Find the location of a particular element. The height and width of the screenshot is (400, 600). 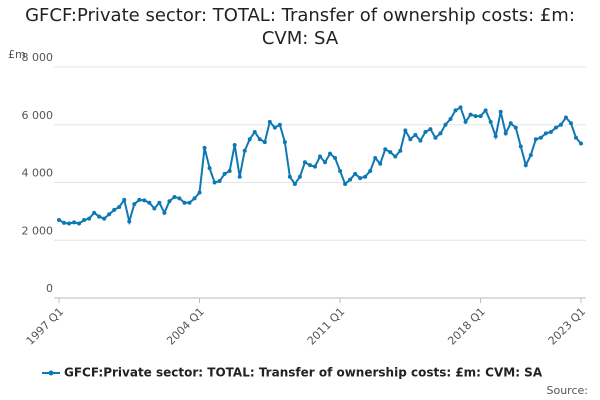

y-unit: £m is located at coordinates (17, 54).